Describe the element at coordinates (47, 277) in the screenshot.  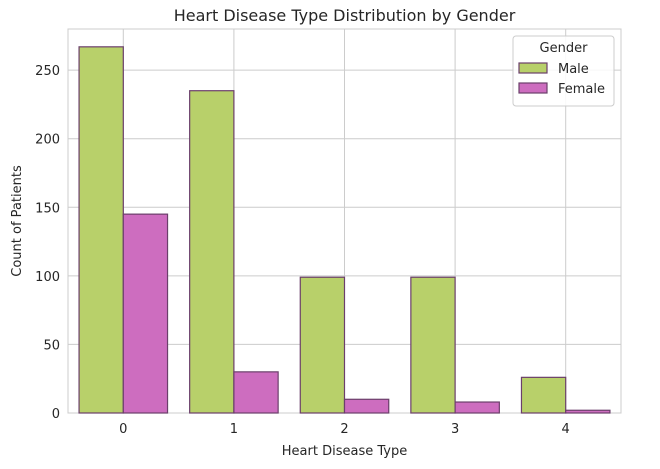
I see `y-tick-label: 100` at that location.